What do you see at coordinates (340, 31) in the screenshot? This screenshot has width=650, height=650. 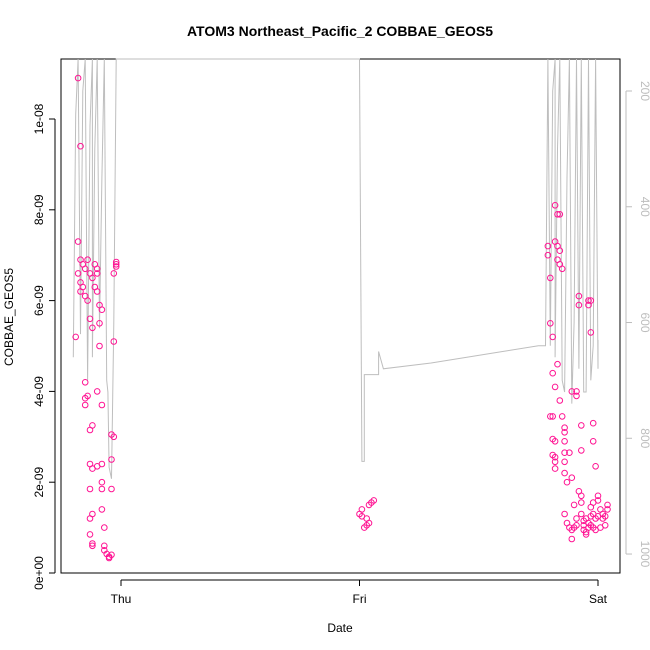 I see `chart-title: ATOM3 Northeast_Pacific_2 COBBAE_GEOS5` at bounding box center [340, 31].